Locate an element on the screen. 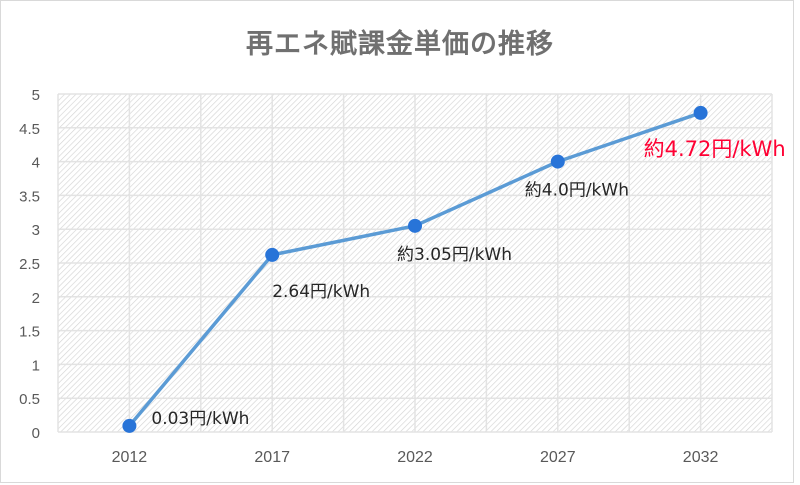 This screenshot has width=800, height=485. y-tick-label: 4.5 is located at coordinates (29, 129).